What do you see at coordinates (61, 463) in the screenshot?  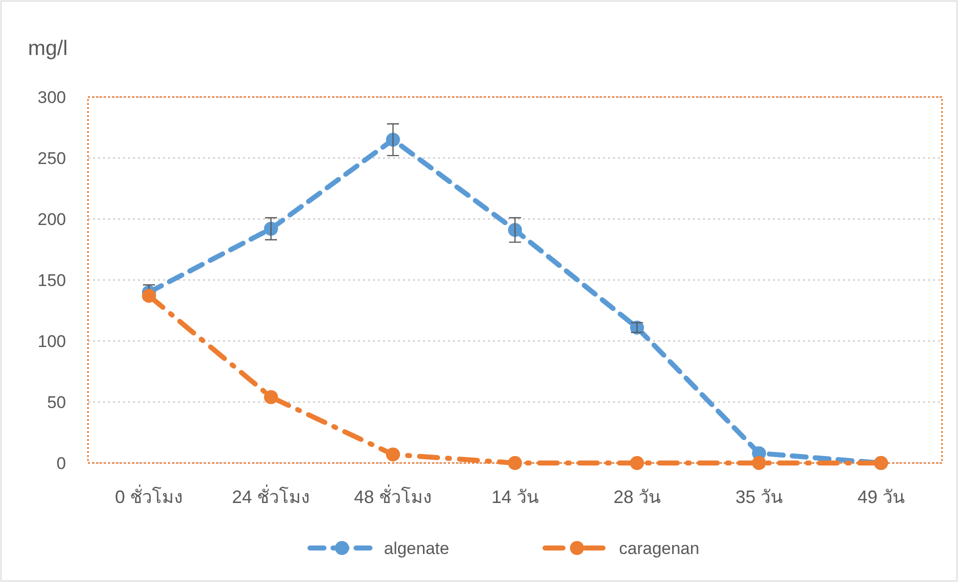 I see `y-tick-label: 0` at bounding box center [61, 463].